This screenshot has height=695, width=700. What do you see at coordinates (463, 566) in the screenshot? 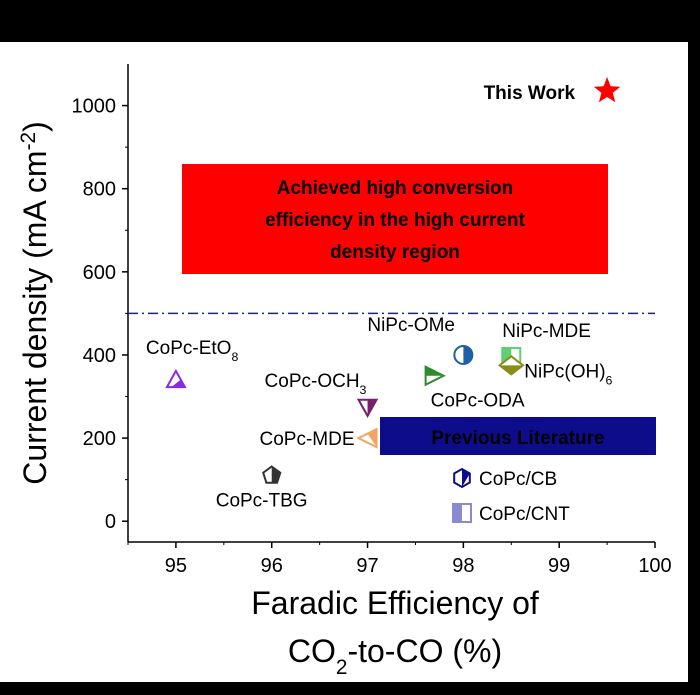
I see `x-tick-label: 98` at bounding box center [463, 566].